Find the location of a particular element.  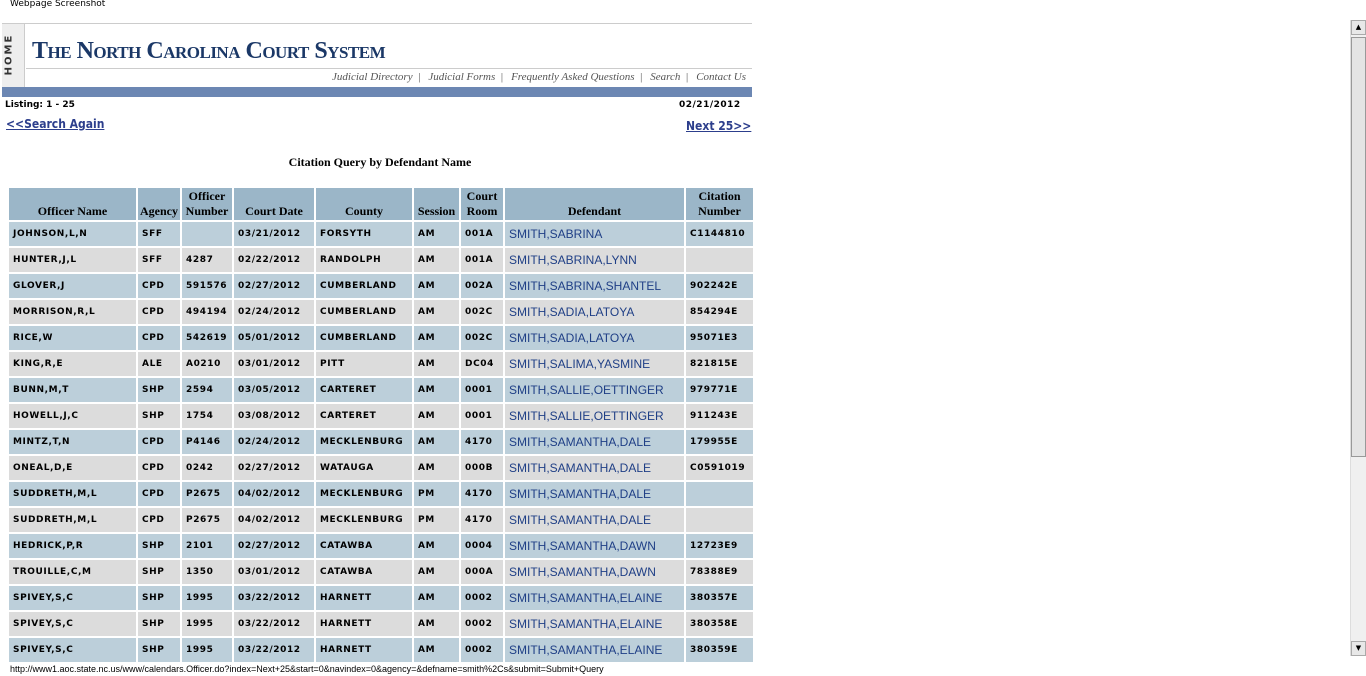

cell-court-date: 02/22/2012 is located at coordinates (274, 260).